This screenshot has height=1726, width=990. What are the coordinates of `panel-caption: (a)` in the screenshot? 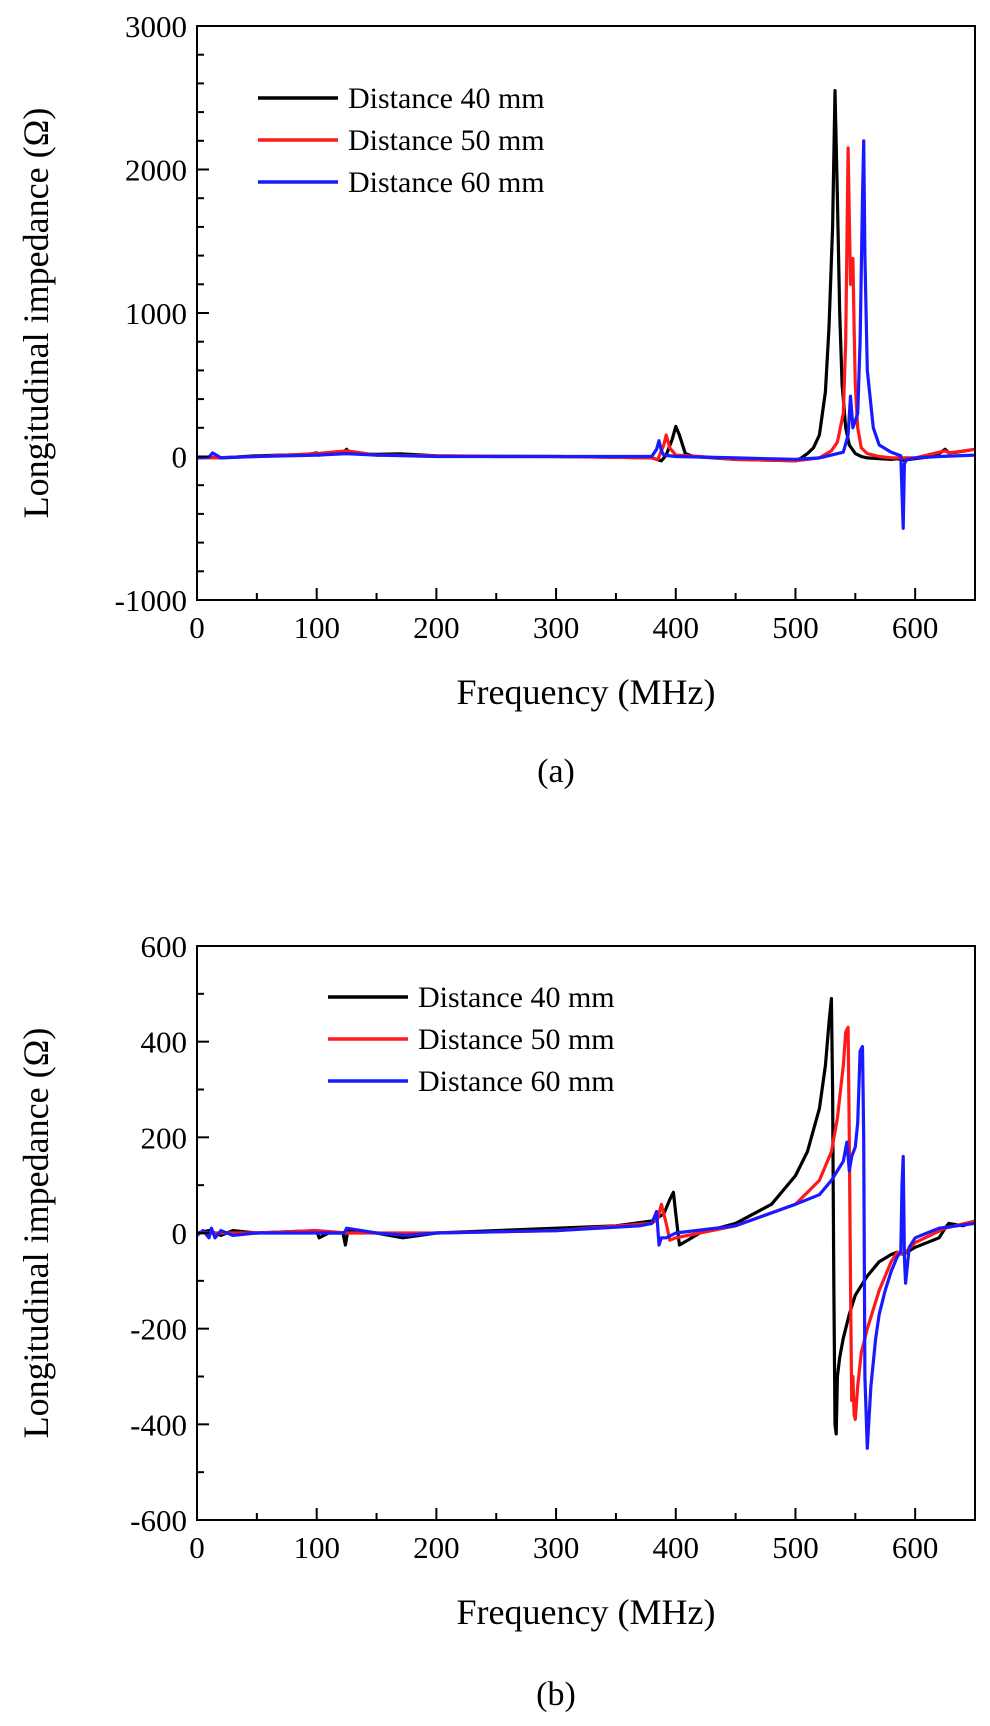 It's located at (556, 771).